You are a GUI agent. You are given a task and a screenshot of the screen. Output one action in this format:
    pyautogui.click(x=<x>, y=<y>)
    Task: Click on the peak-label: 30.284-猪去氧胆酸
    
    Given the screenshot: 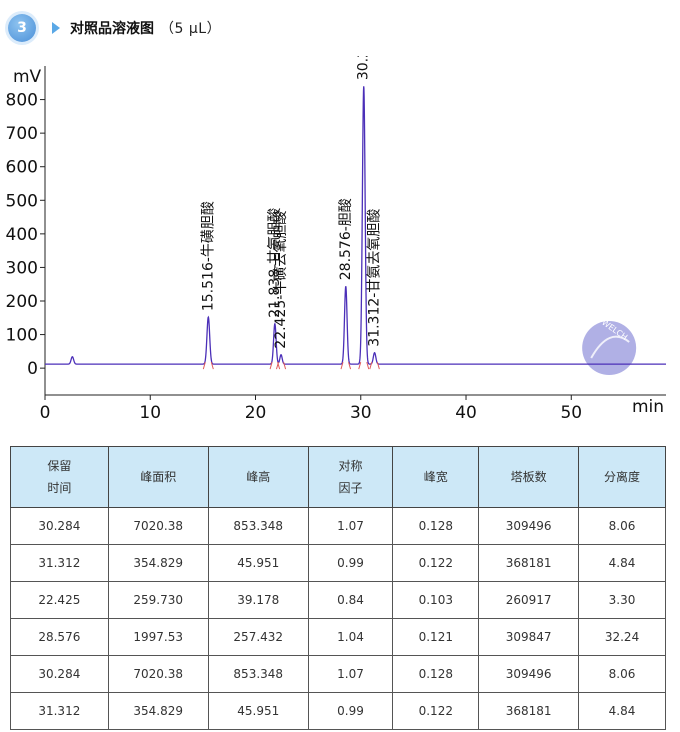 What is the action you would take?
    pyautogui.click(x=364, y=68)
    